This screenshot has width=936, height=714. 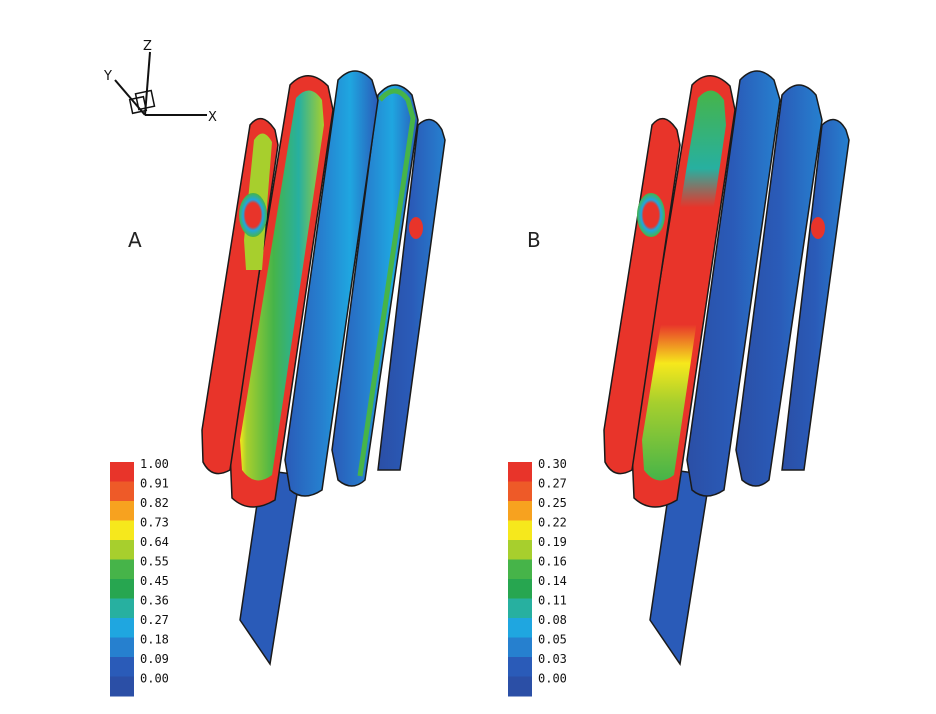 I want to click on axis-y-label: Y, so click(x=107, y=76).